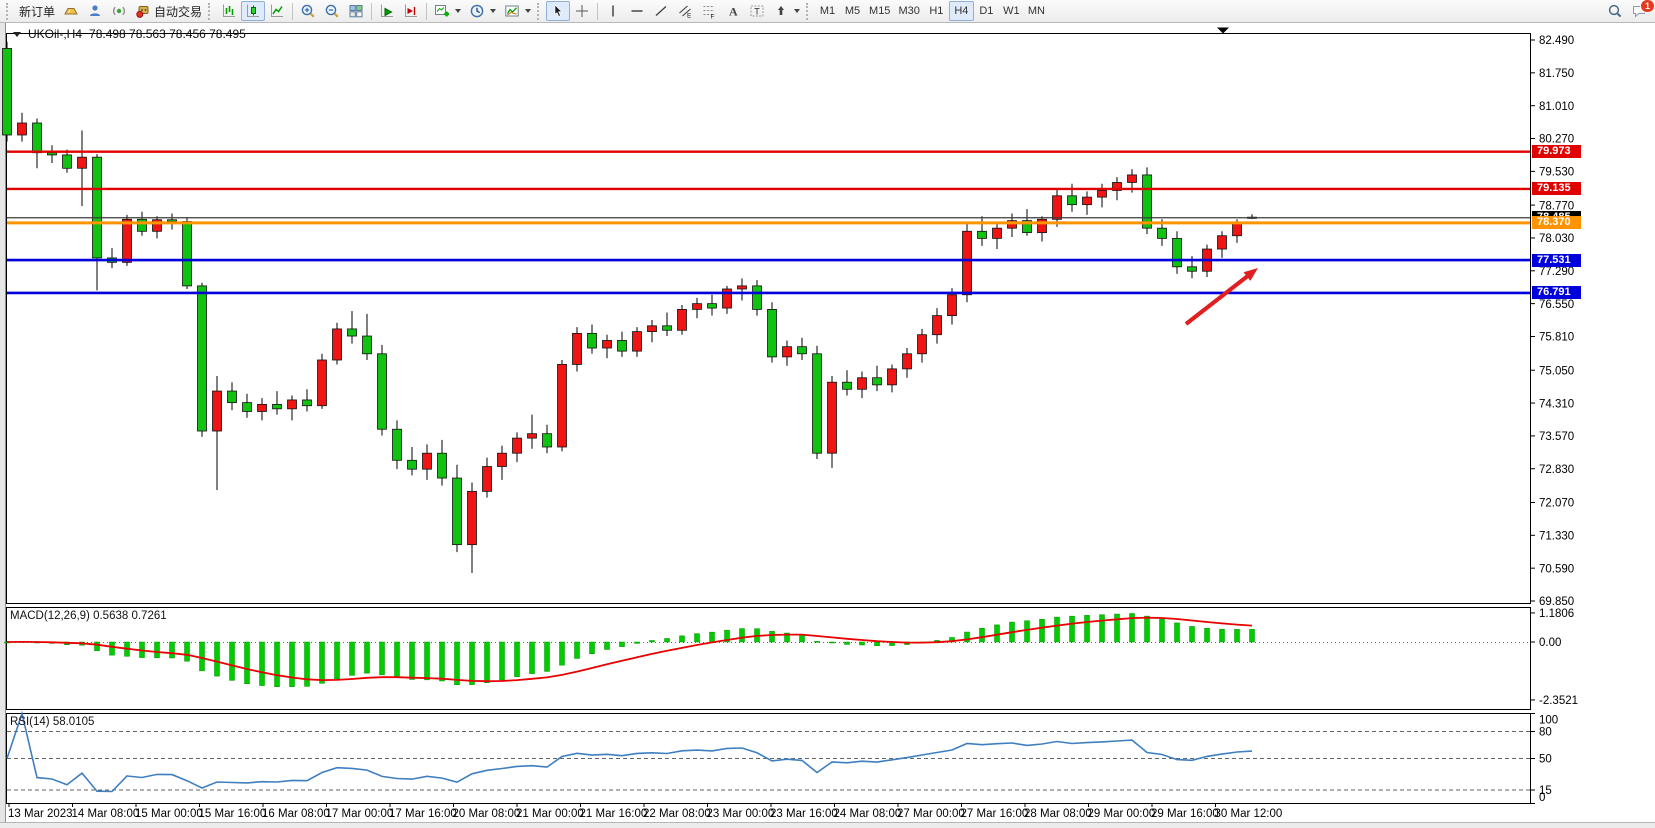 The width and height of the screenshot is (1655, 828). Describe the element at coordinates (961, 11) in the screenshot. I see `timeframe-h4-button: H4` at that location.